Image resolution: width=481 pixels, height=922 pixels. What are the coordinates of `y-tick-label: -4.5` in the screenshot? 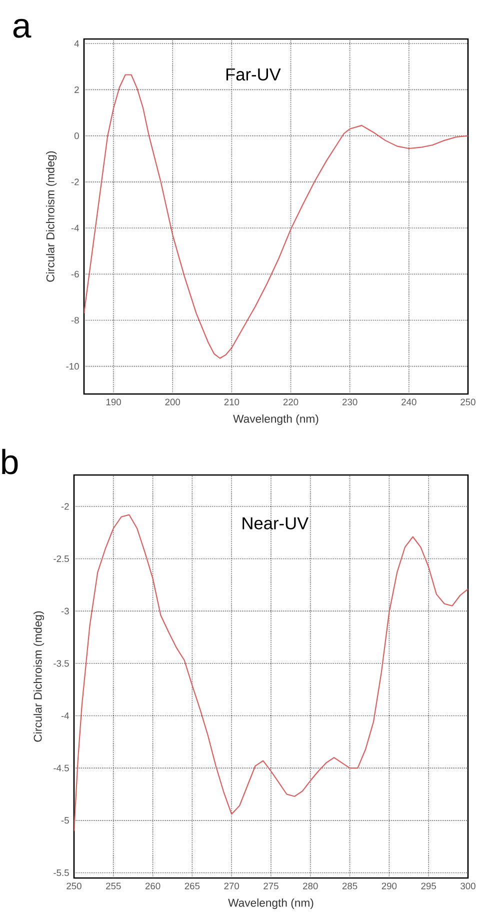 It's located at (61, 768).